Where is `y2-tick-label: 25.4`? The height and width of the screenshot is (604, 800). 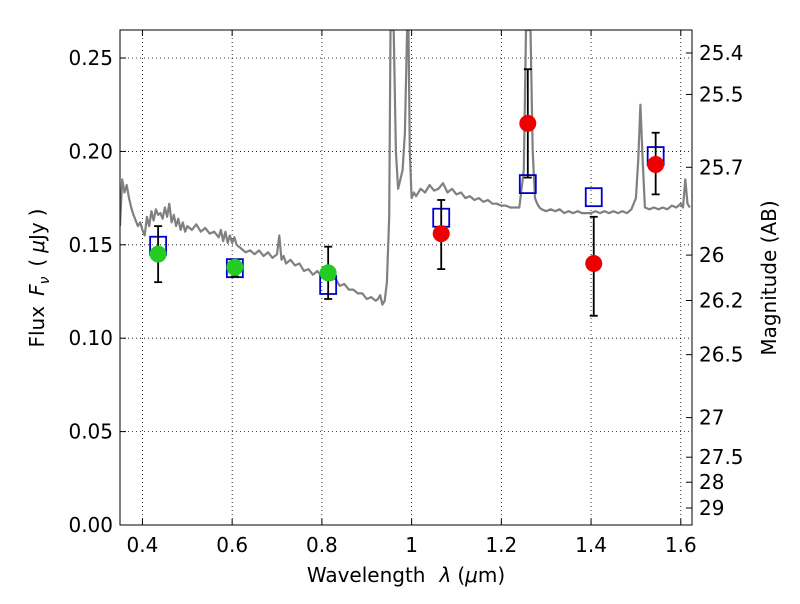
y2-tick-label: 25.4 is located at coordinates (721, 53).